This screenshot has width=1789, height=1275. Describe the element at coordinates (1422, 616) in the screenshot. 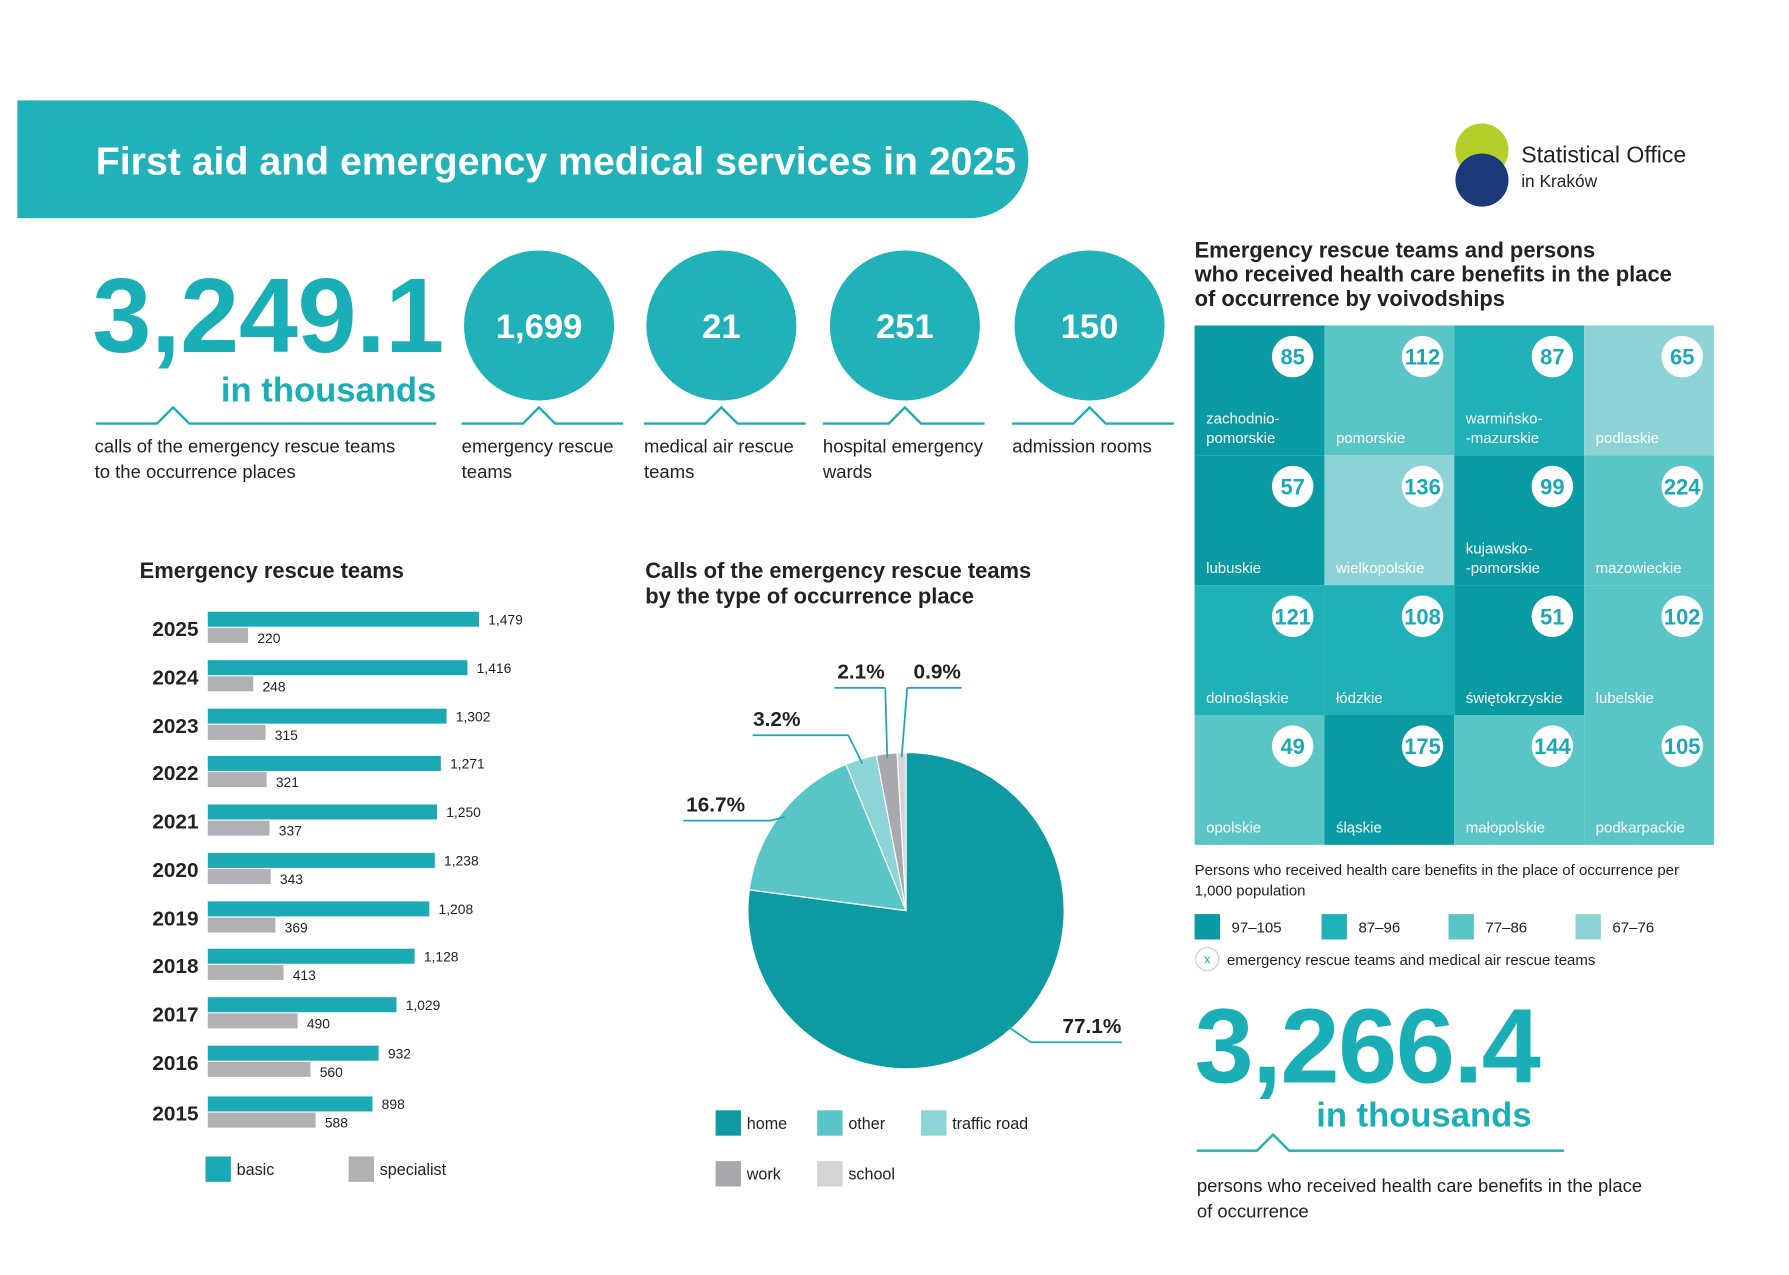

I see `tile-value: 108` at that location.